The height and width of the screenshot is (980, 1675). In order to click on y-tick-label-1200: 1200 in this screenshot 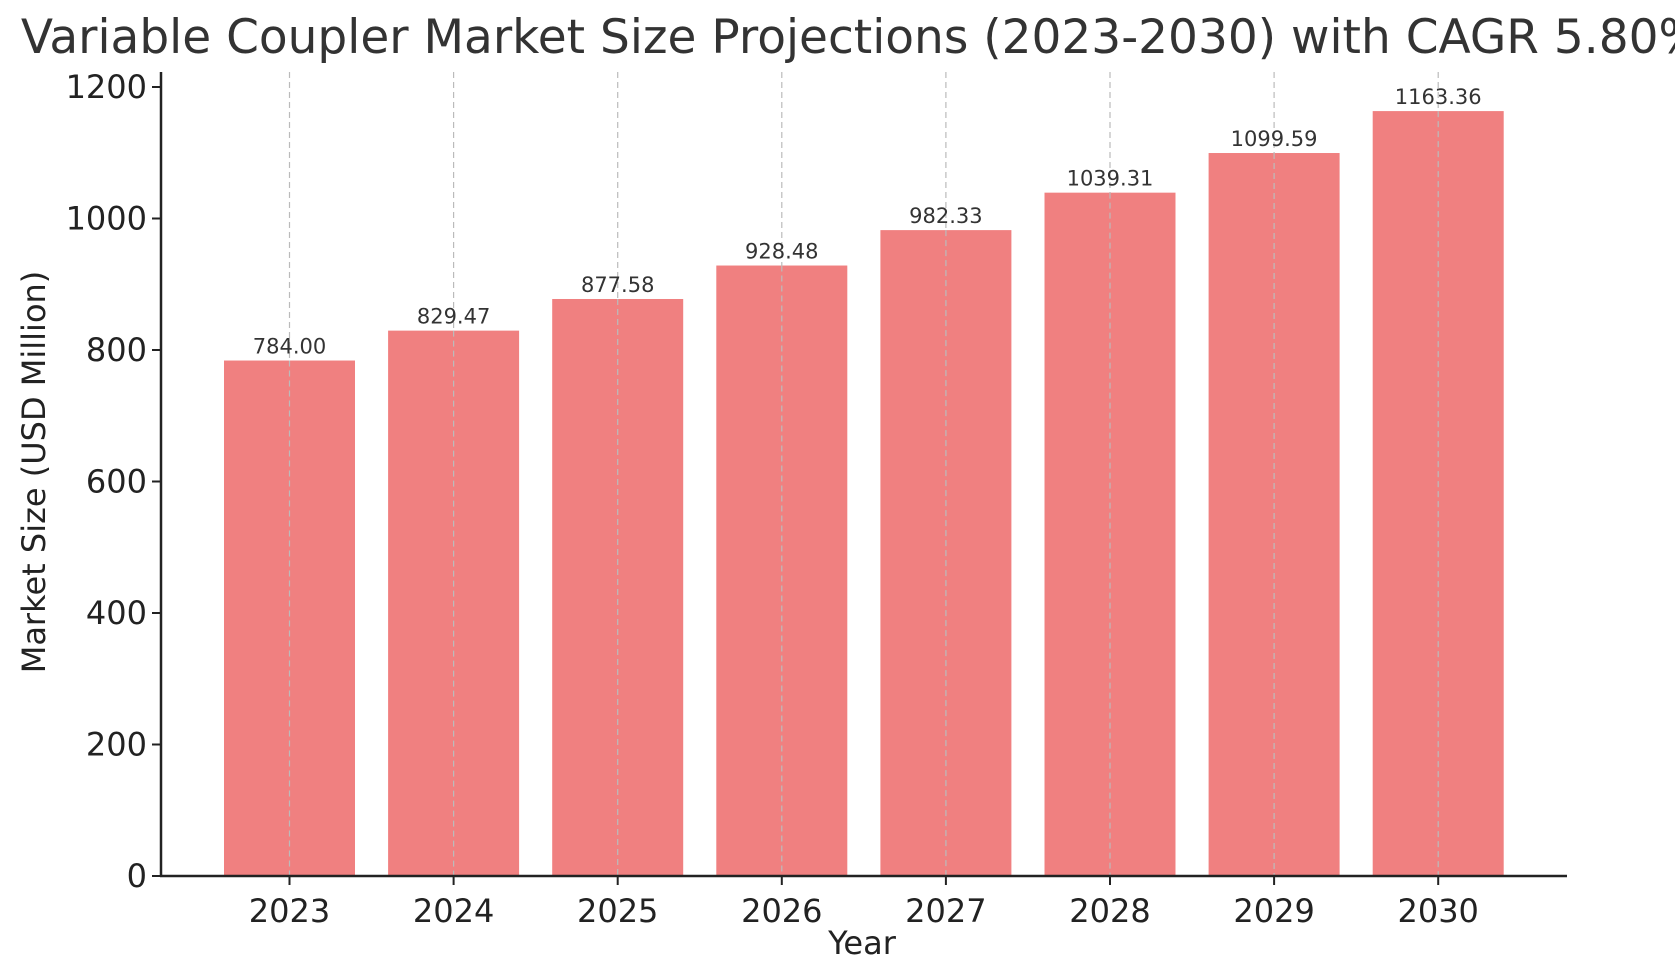, I will do `click(106, 87)`.